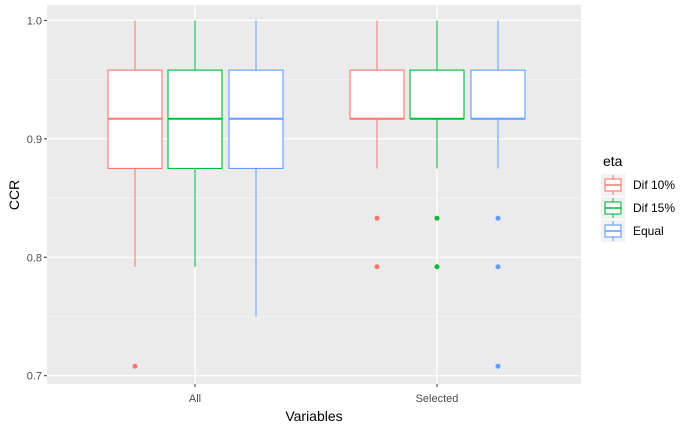 This screenshot has height=431, width=690. I want to click on box-equal-selected, so click(498, 194).